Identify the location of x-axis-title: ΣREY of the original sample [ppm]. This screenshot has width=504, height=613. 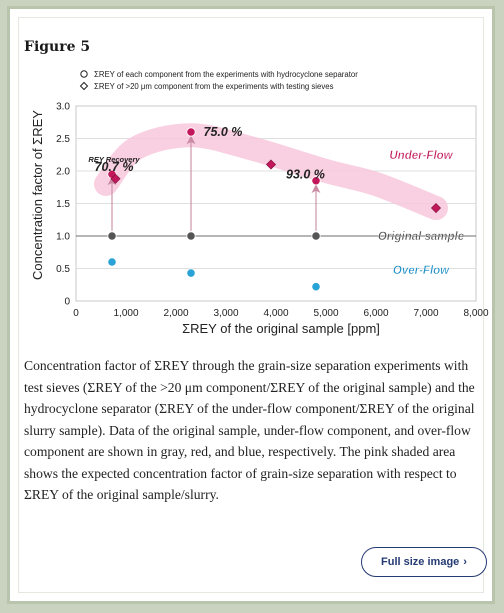
(281, 328).